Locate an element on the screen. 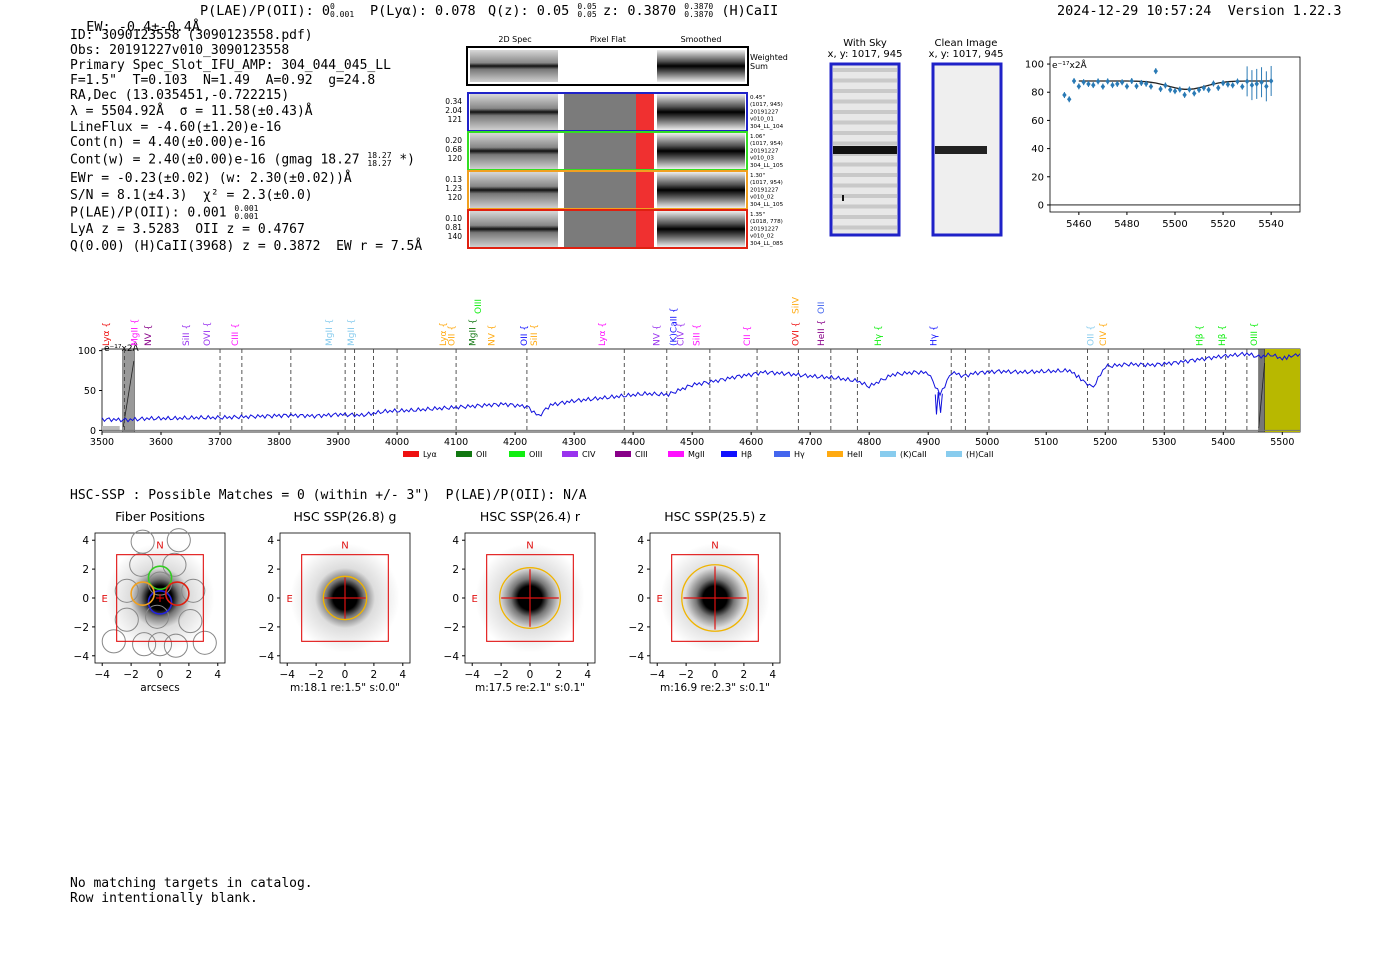  legend-label: Hγ is located at coordinates (799, 454).